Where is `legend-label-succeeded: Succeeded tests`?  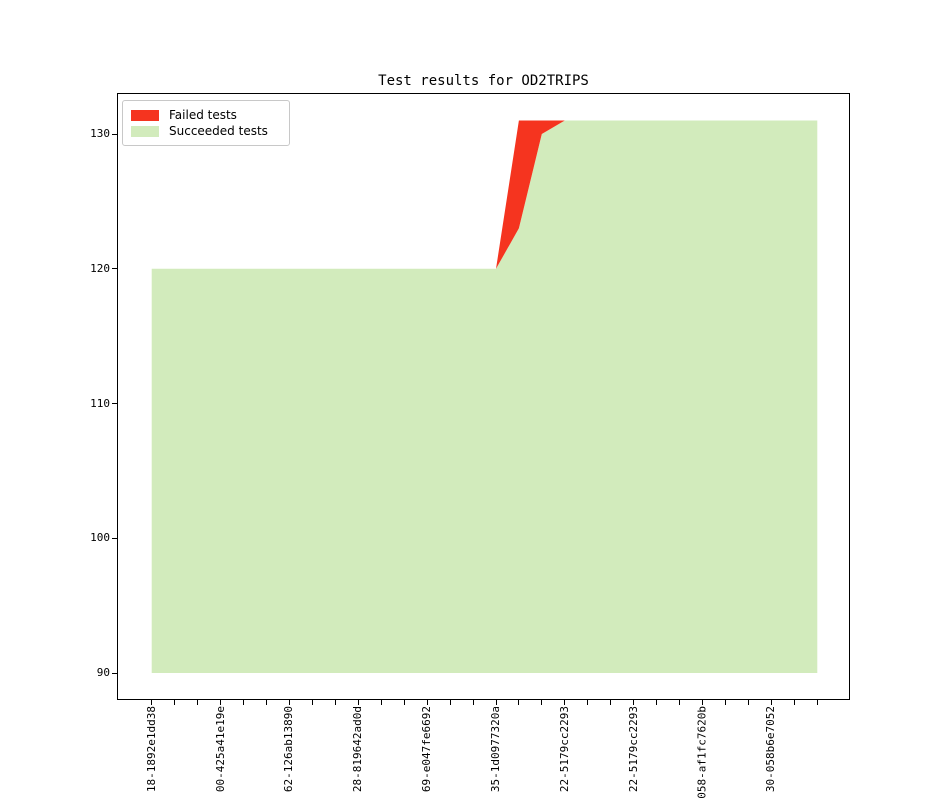 legend-label-succeeded: Succeeded tests is located at coordinates (218, 130).